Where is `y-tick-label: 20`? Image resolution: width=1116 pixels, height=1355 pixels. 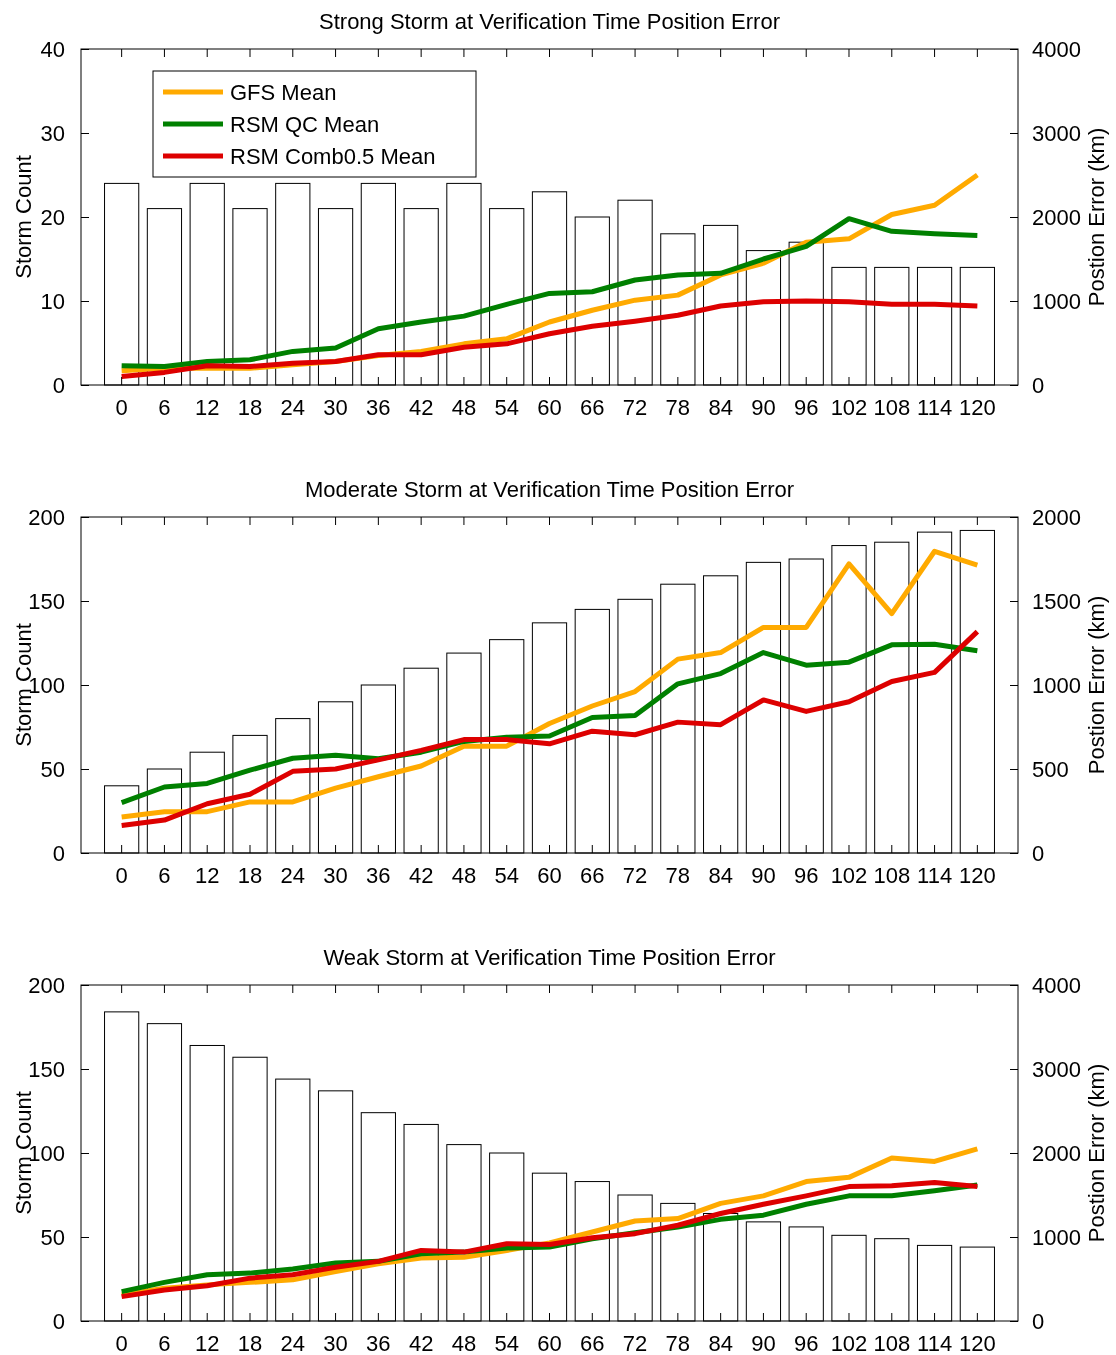
y-tick-label: 20 is located at coordinates (52, 217).